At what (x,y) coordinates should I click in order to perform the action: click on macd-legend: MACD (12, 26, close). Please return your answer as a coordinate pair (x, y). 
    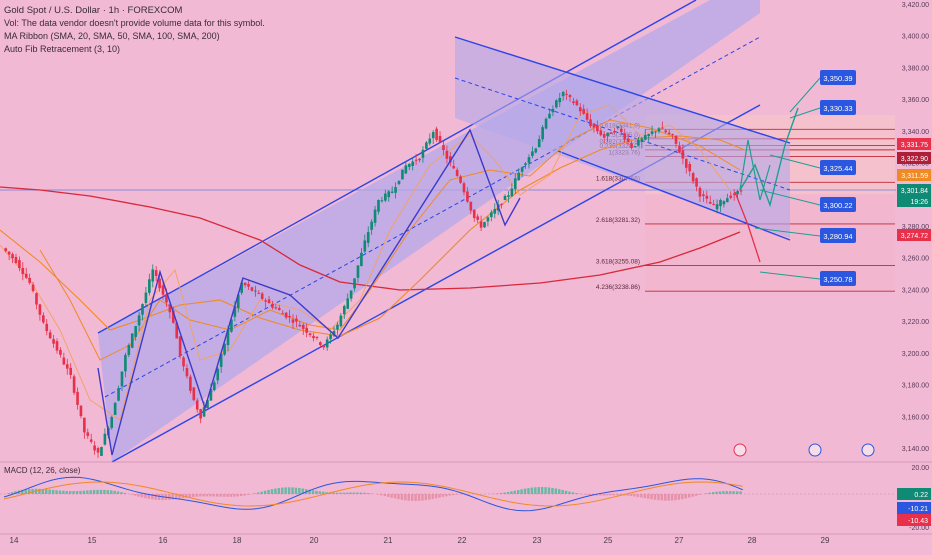
    Looking at the image, I should click on (42, 470).